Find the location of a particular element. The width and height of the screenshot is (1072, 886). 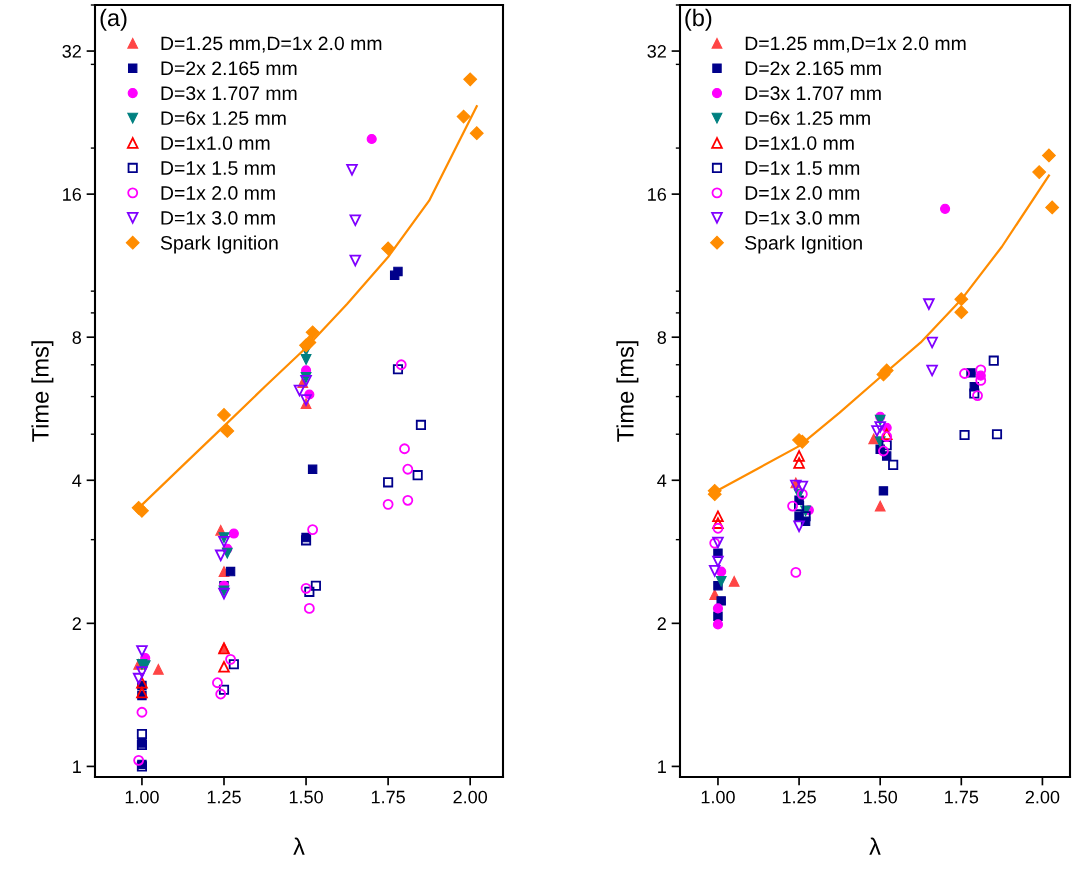

chart-title: (b) is located at coordinates (698, 19).